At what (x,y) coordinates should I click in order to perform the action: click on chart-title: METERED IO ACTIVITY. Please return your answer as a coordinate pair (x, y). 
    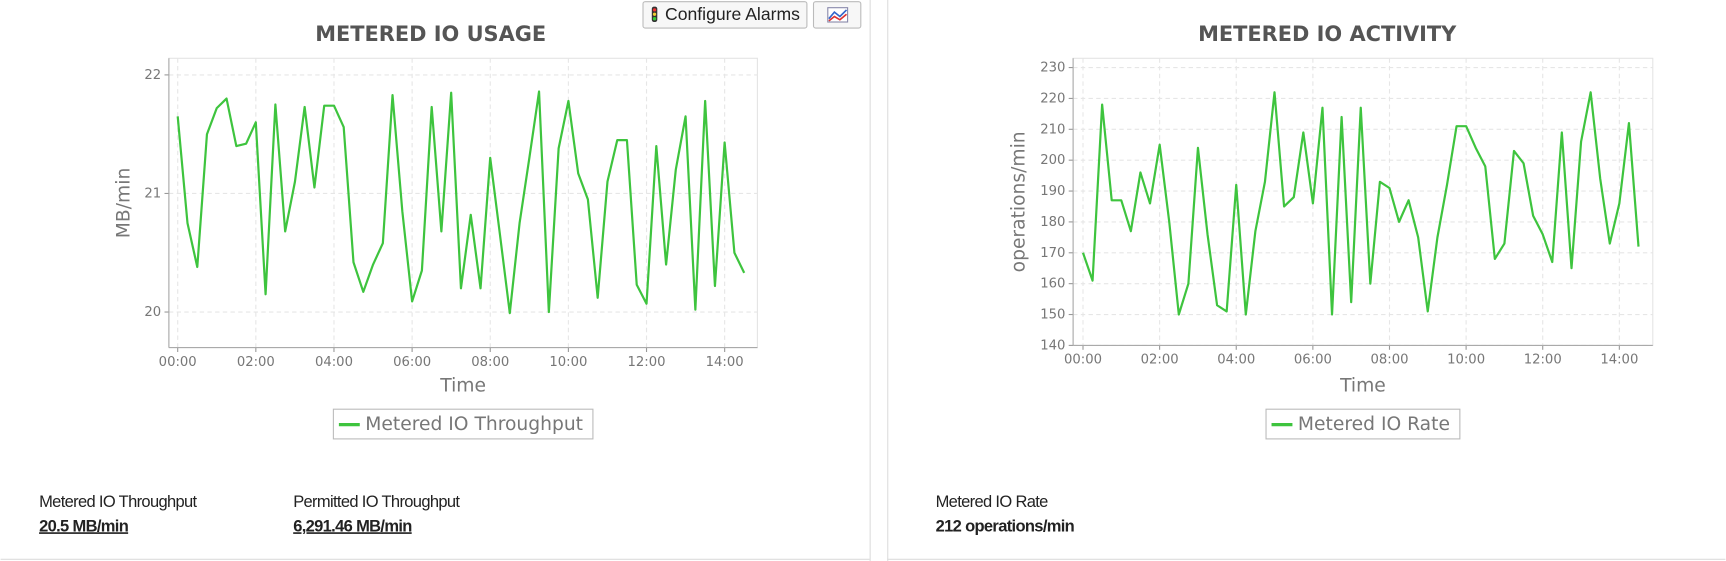
    Looking at the image, I should click on (1327, 34).